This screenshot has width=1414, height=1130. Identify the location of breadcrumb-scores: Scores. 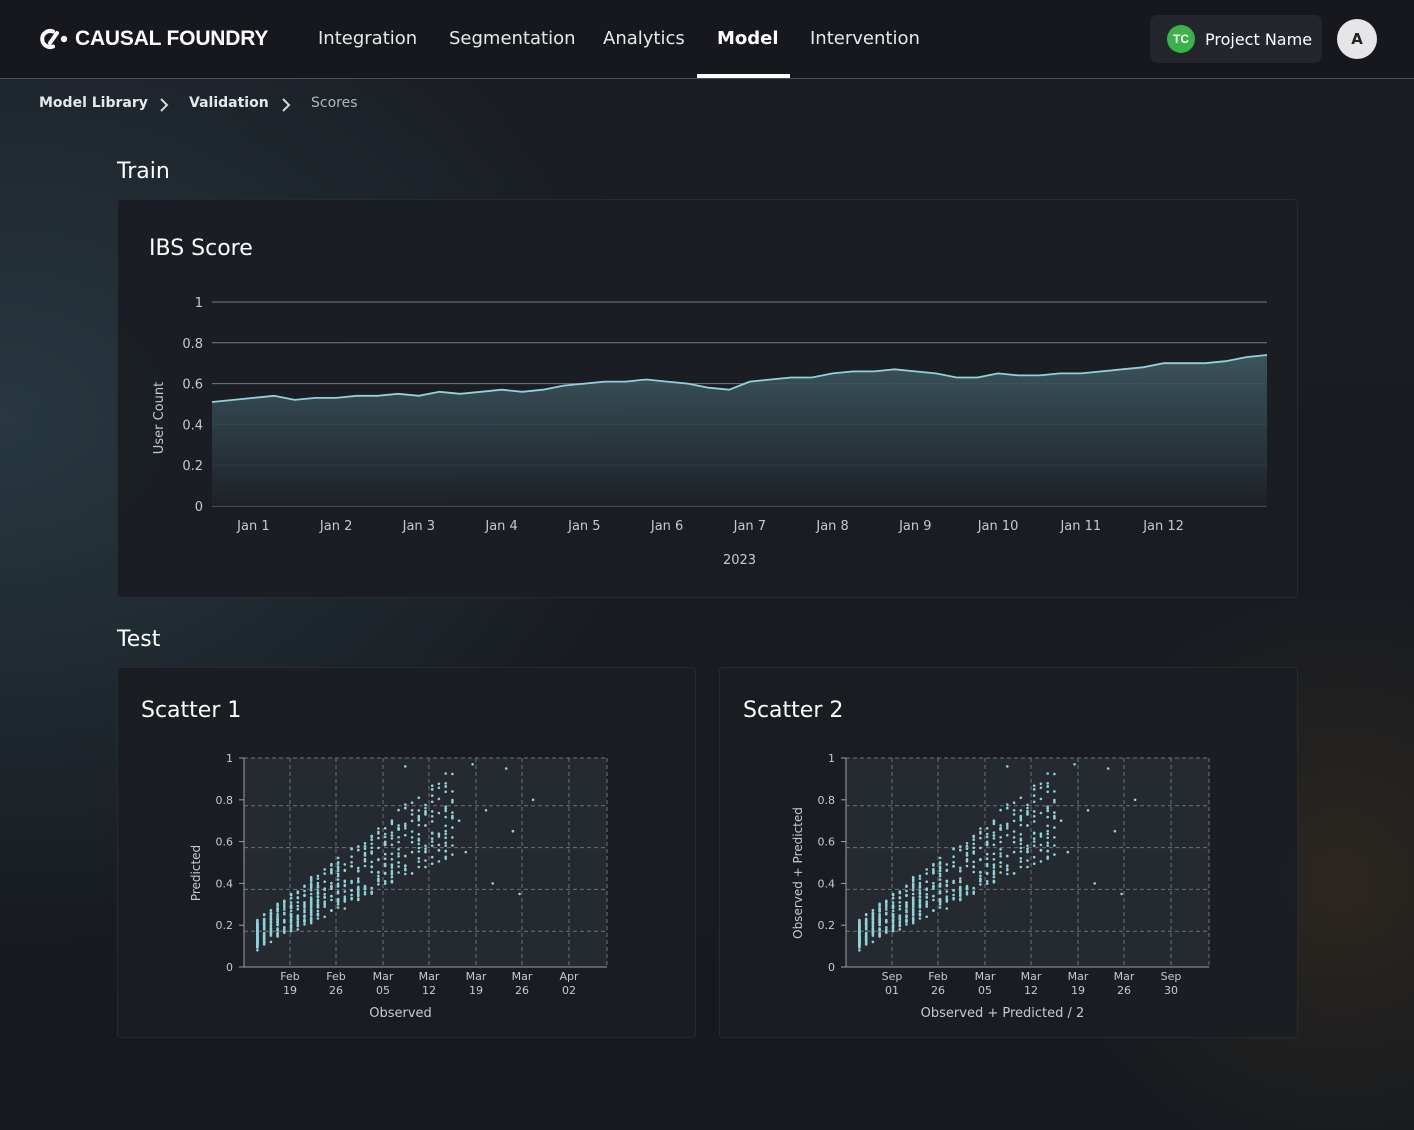
(334, 103).